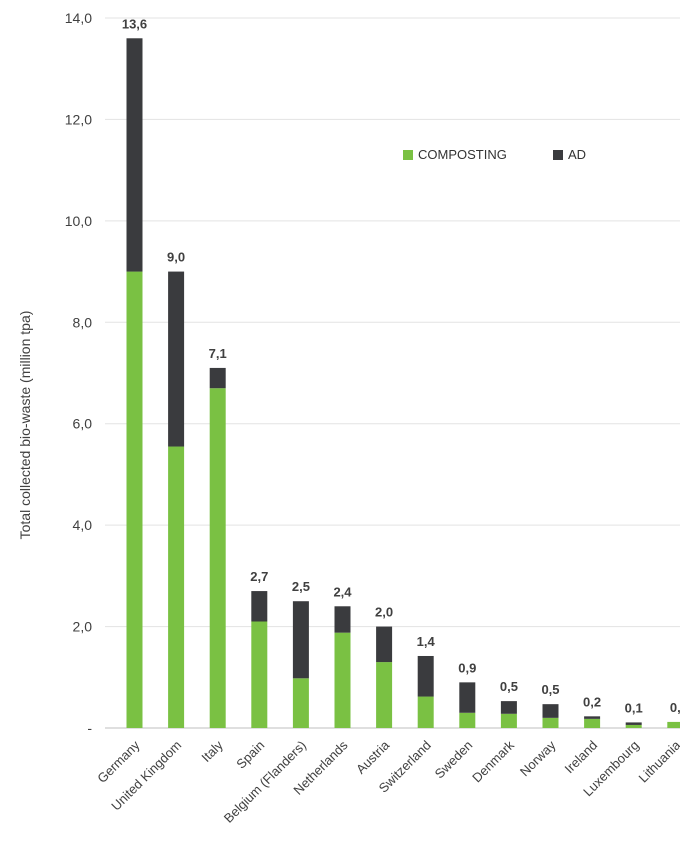 This screenshot has height=855, width=680. Describe the element at coordinates (301, 586) in the screenshot. I see `total-data-label: 2,5` at that location.